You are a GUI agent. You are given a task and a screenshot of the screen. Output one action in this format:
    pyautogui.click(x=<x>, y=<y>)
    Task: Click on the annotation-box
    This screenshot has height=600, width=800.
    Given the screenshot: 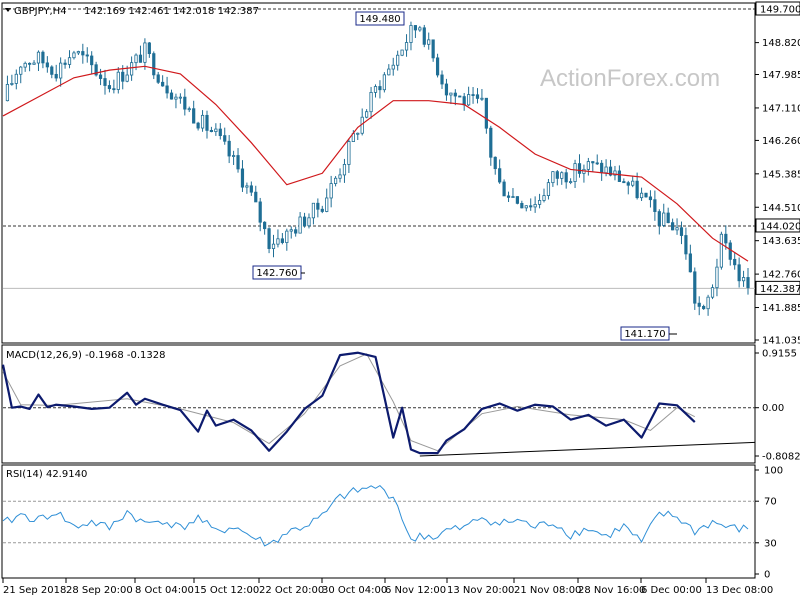 What is the action you would take?
    pyautogui.click(x=380, y=18)
    